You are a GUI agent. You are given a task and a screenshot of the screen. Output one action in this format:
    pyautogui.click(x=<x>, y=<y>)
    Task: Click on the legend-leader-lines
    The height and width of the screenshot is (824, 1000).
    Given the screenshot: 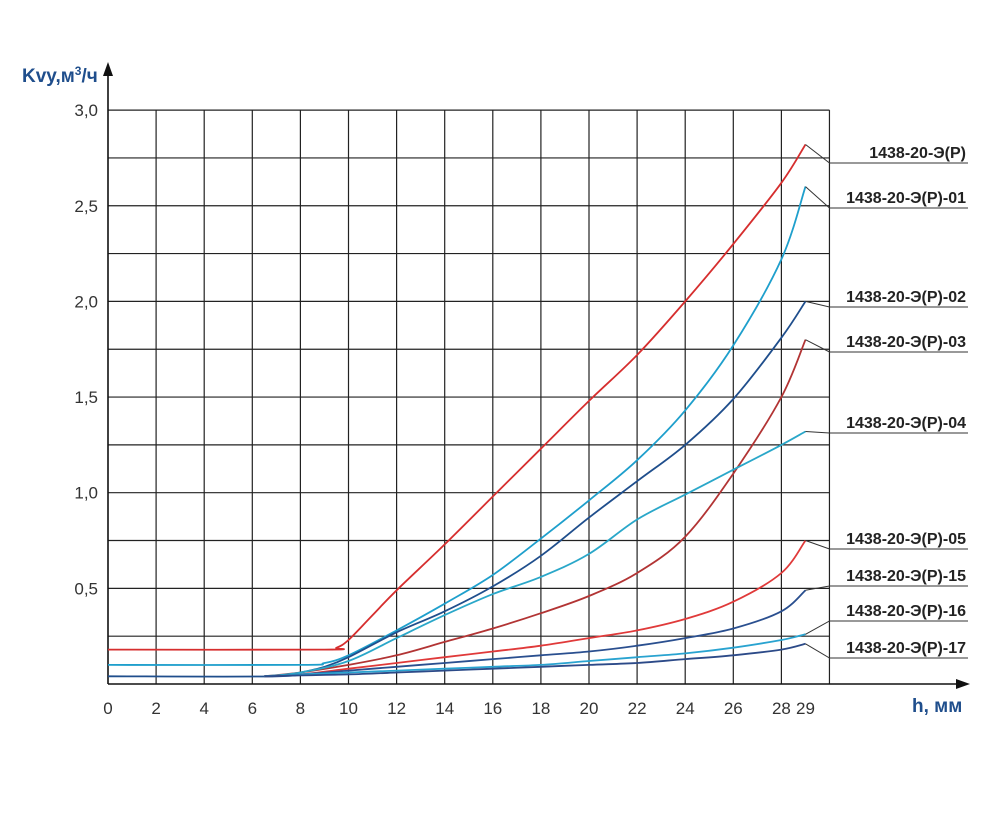 What is the action you would take?
    pyautogui.click(x=886, y=401)
    